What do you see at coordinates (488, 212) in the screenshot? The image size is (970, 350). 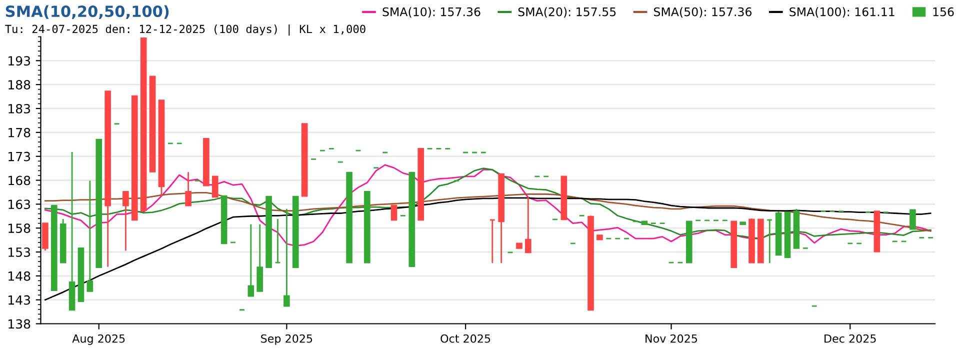 I see `line-series` at bounding box center [488, 212].